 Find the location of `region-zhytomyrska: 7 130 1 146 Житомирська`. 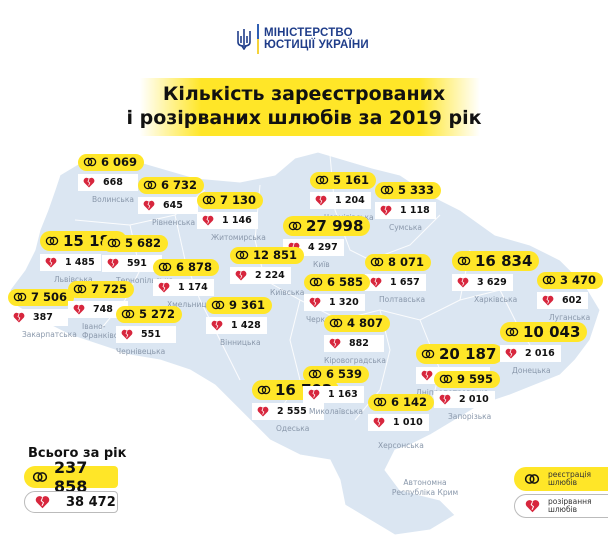

region-zhytomyrska: 7 130 1 146 Житомирська is located at coordinates (231, 216).